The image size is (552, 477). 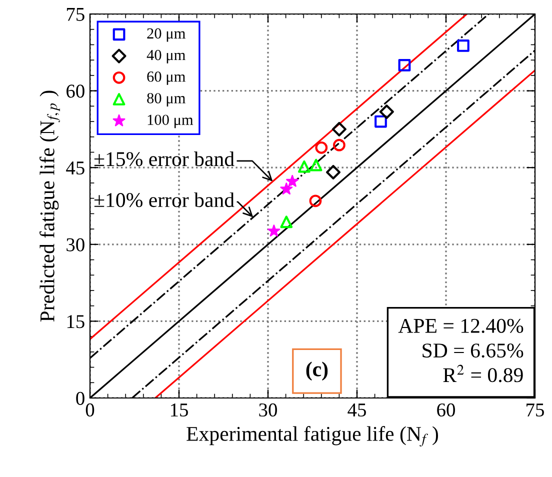 What do you see at coordinates (446, 410) in the screenshot?
I see `x-tick-label: 60` at bounding box center [446, 410].